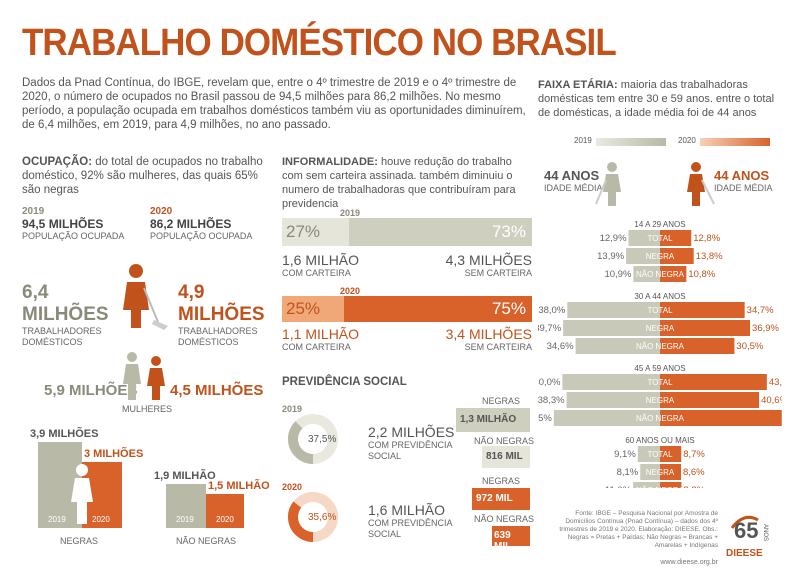 This screenshot has height=576, width=800. I want to click on informalidade-2020-com-caption: COM CARTEIRA, so click(316, 347).